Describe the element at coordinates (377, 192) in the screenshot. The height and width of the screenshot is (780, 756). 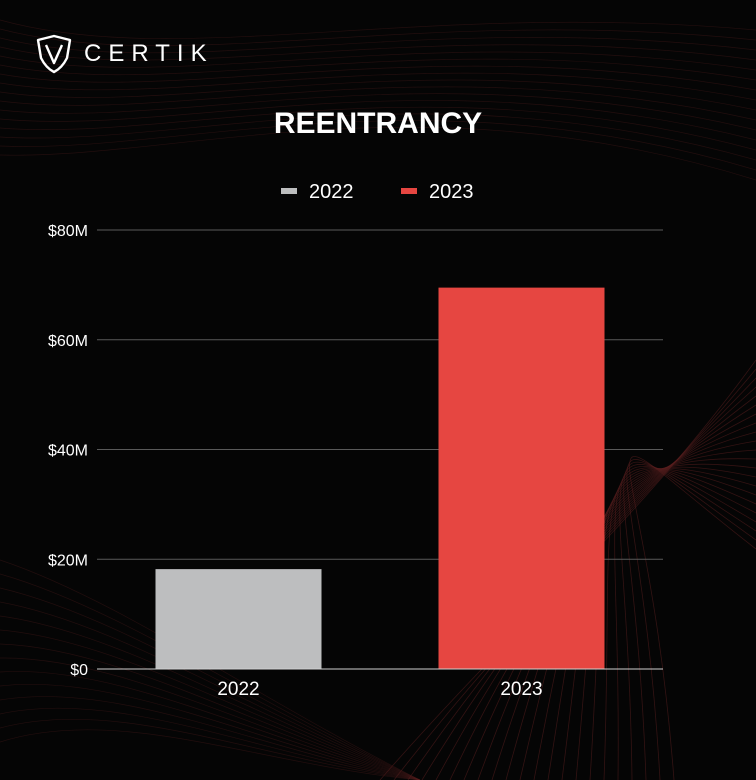
I see `chart-legend: 2022 2023` at that location.